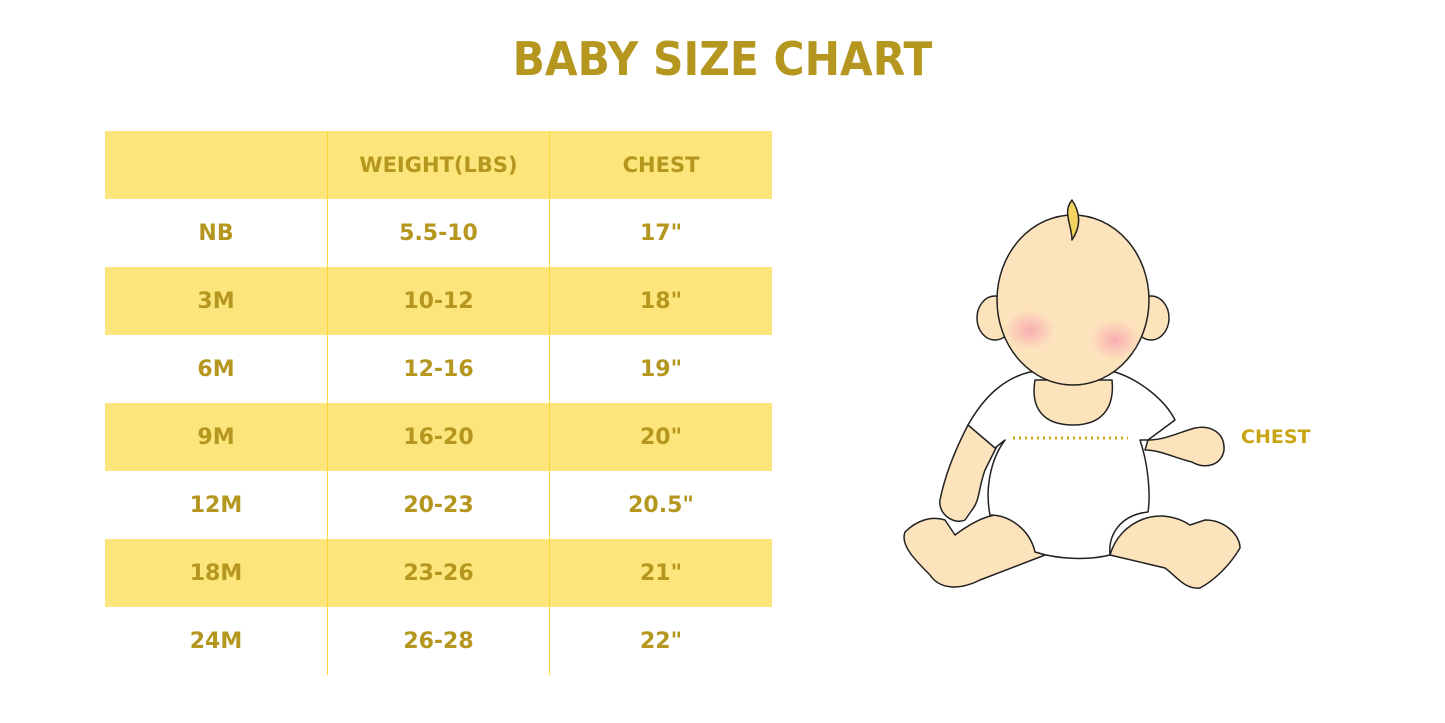 This screenshot has width=1445, height=723. What do you see at coordinates (1073, 300) in the screenshot?
I see `head` at bounding box center [1073, 300].